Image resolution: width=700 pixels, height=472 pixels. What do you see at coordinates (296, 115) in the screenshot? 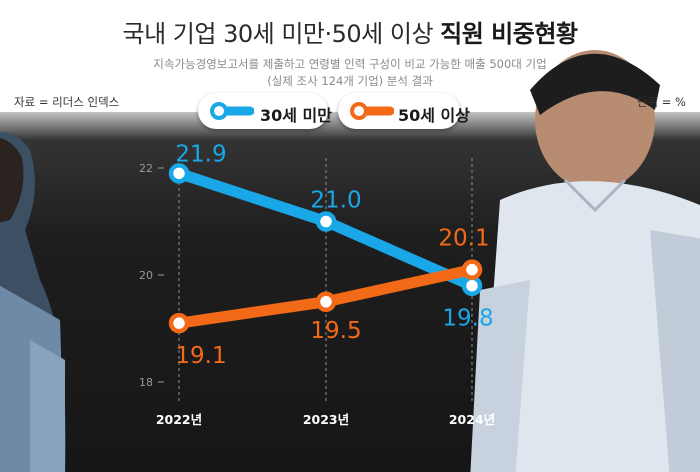
I see `legend-label-under30: 30세 미만` at bounding box center [296, 115].